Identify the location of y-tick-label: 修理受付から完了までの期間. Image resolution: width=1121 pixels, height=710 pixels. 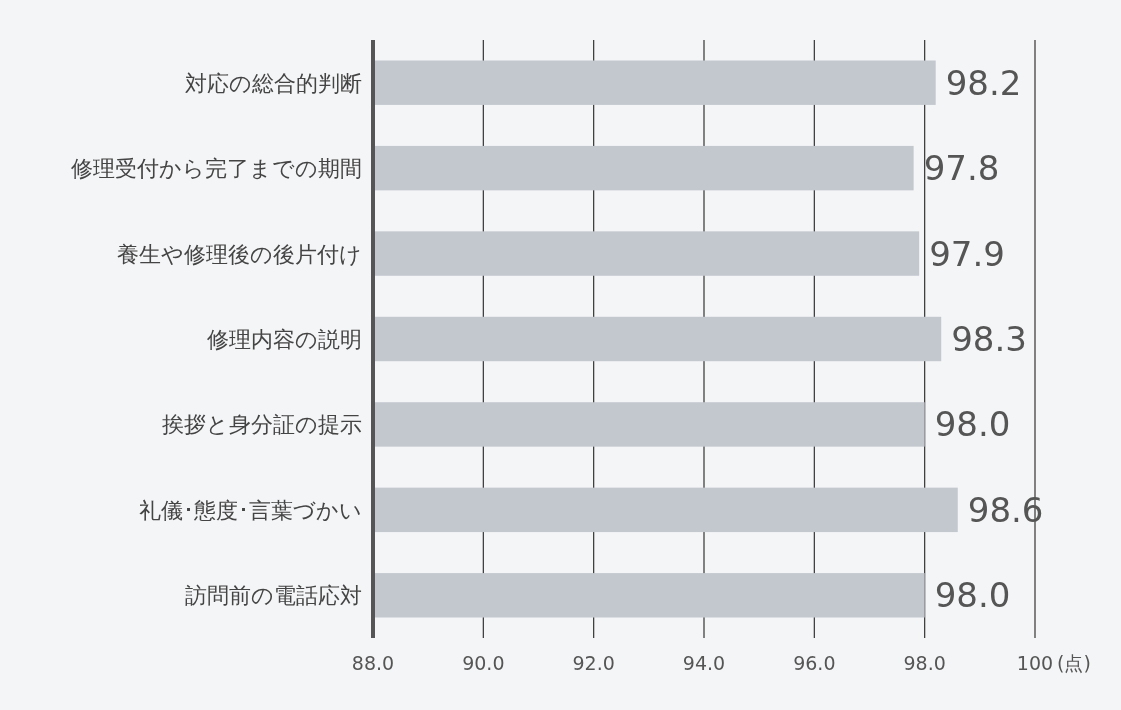
(216, 169).